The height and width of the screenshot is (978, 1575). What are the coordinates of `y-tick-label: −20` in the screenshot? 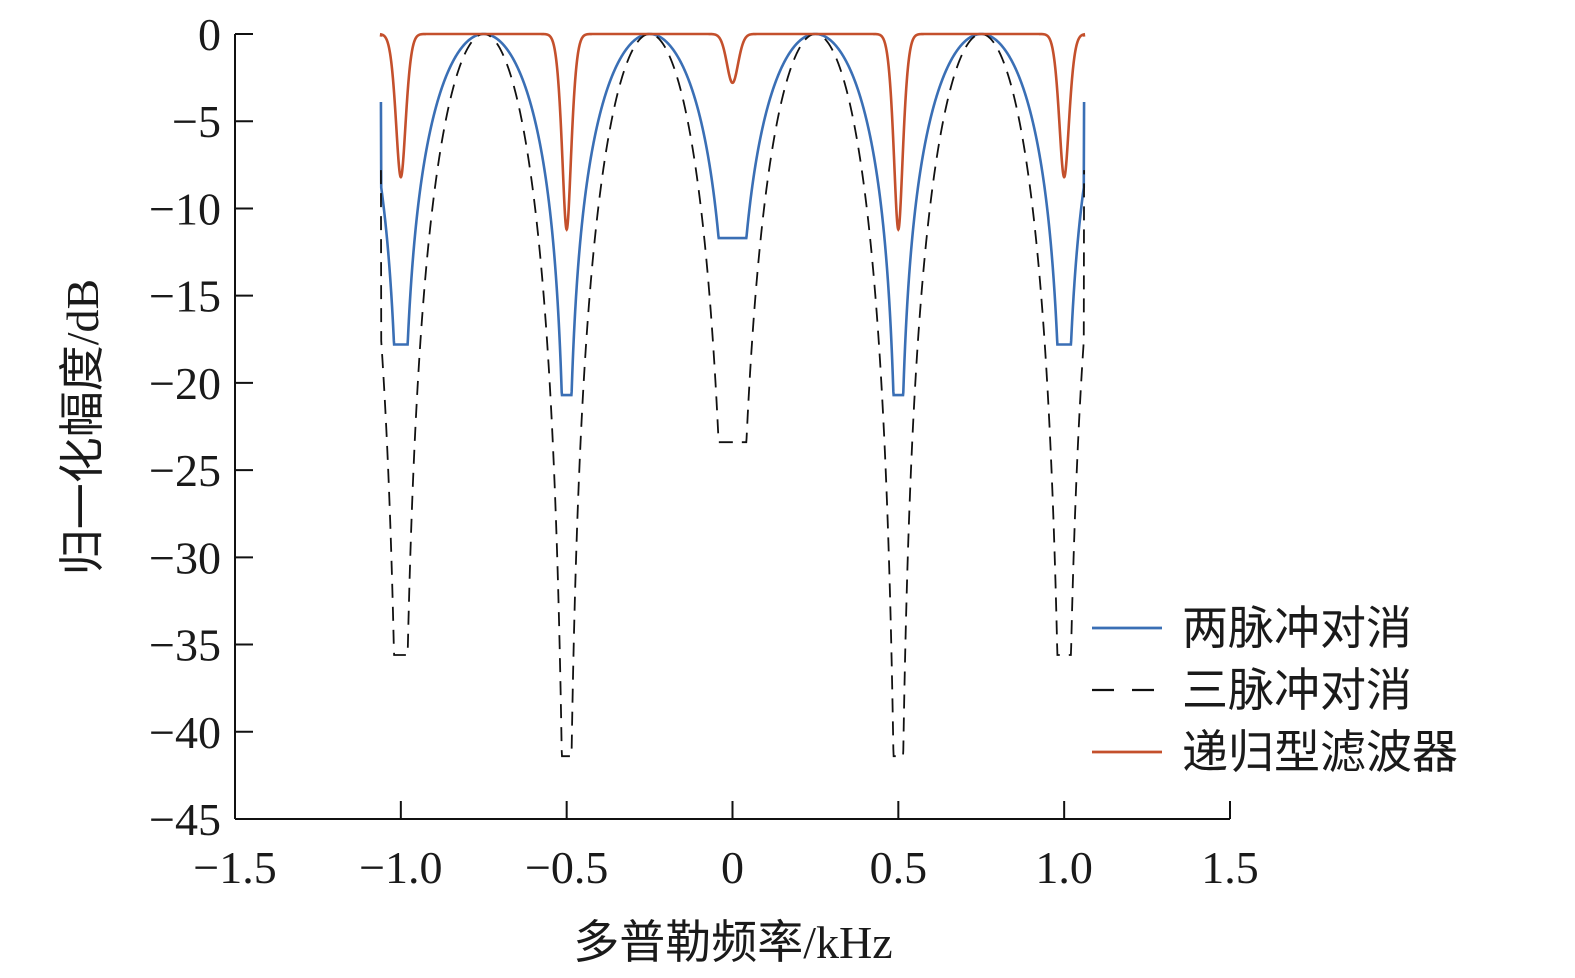 It's located at (185, 383).